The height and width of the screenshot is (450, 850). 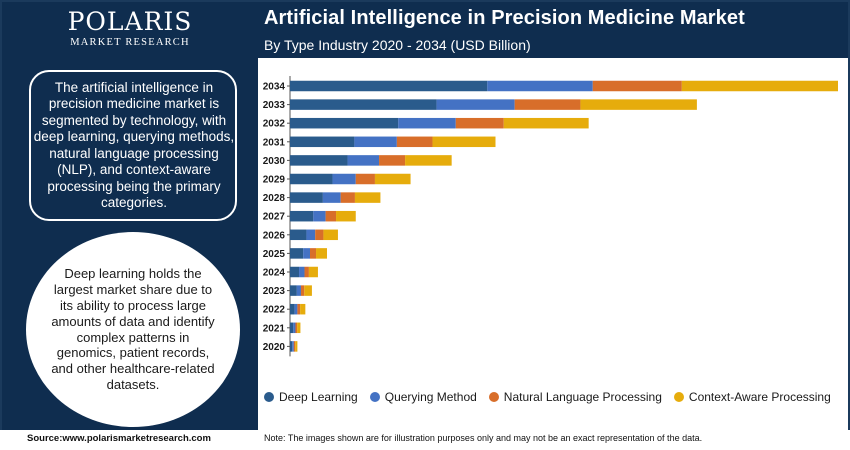 What do you see at coordinates (582, 397) in the screenshot?
I see `legend-label: Natural Language Processing` at bounding box center [582, 397].